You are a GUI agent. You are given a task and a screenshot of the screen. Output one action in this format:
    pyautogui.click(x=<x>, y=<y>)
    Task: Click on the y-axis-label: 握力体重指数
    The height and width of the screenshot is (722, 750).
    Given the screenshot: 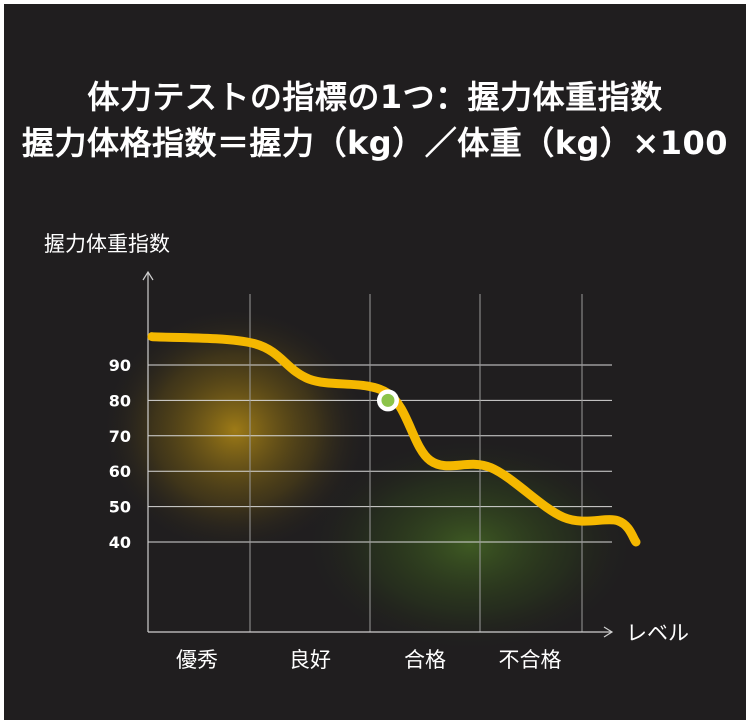 What is the action you would take?
    pyautogui.click(x=107, y=244)
    